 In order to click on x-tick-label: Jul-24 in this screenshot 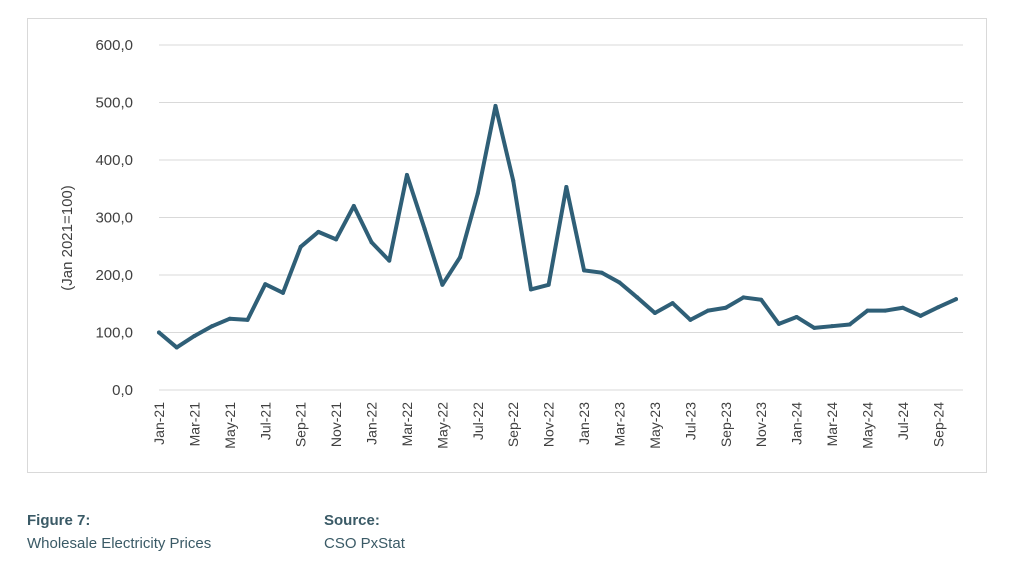, I will do `click(903, 421)`.